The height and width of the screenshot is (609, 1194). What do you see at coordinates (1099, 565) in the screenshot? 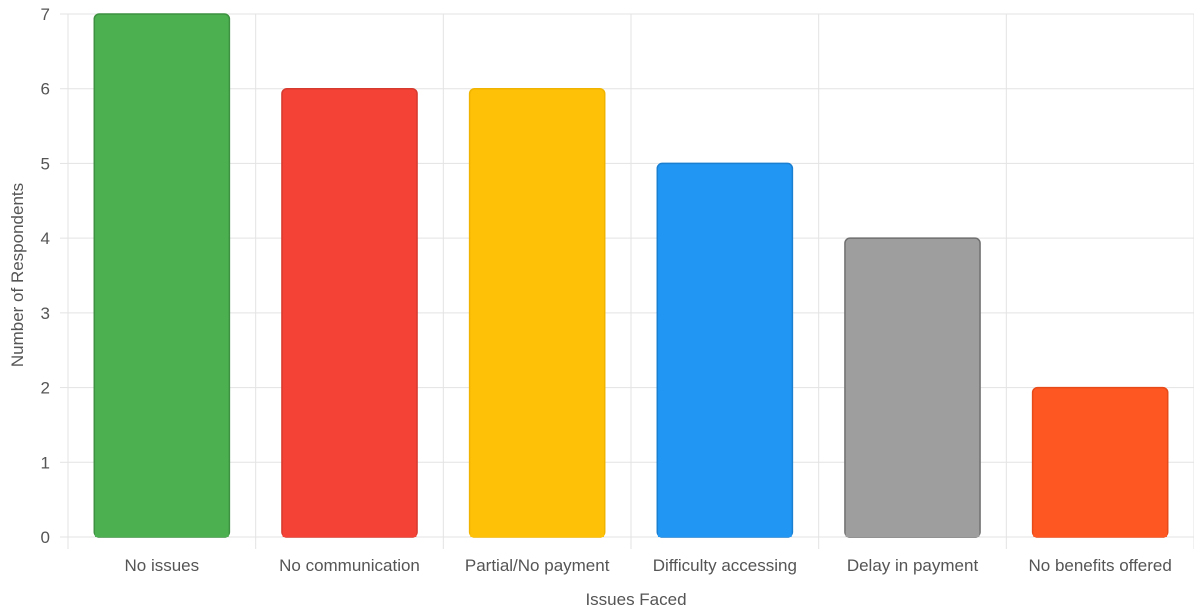
I see `x-tick-label: No benefits offered` at bounding box center [1099, 565].